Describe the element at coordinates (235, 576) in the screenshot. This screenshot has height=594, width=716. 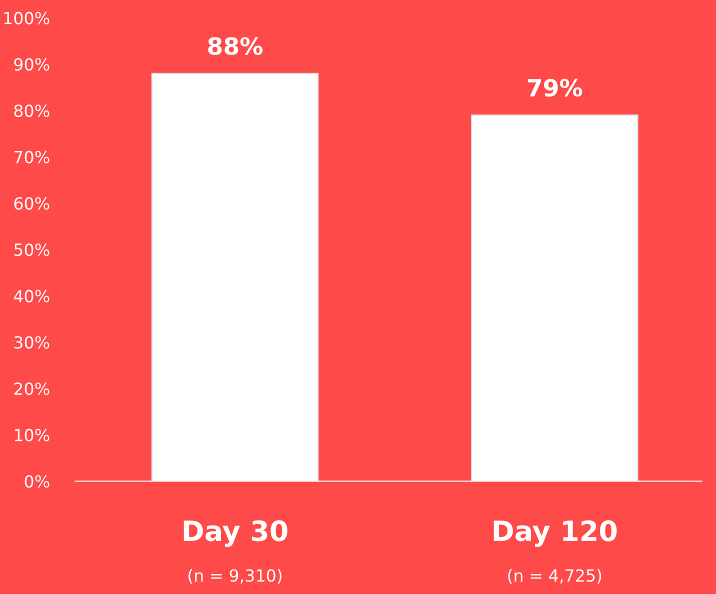
I see `text: (n = 9,310)` at that location.